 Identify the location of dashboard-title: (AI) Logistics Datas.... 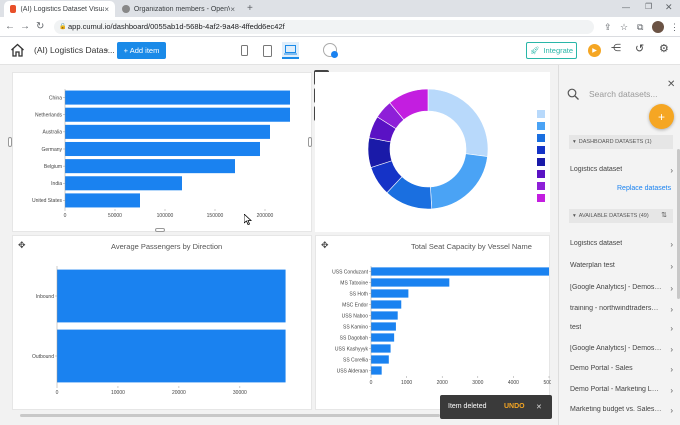
(74, 50).